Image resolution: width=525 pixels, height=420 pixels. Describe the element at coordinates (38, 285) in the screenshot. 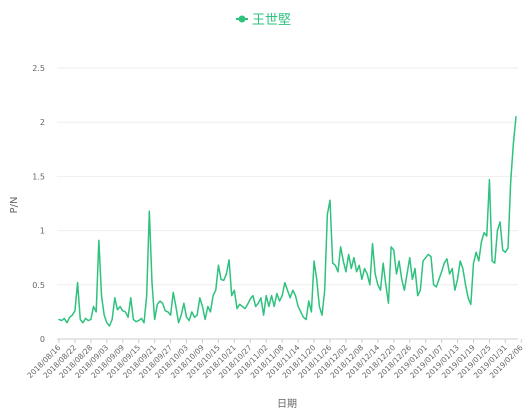

I see `y-tick-label: 0.5` at that location.